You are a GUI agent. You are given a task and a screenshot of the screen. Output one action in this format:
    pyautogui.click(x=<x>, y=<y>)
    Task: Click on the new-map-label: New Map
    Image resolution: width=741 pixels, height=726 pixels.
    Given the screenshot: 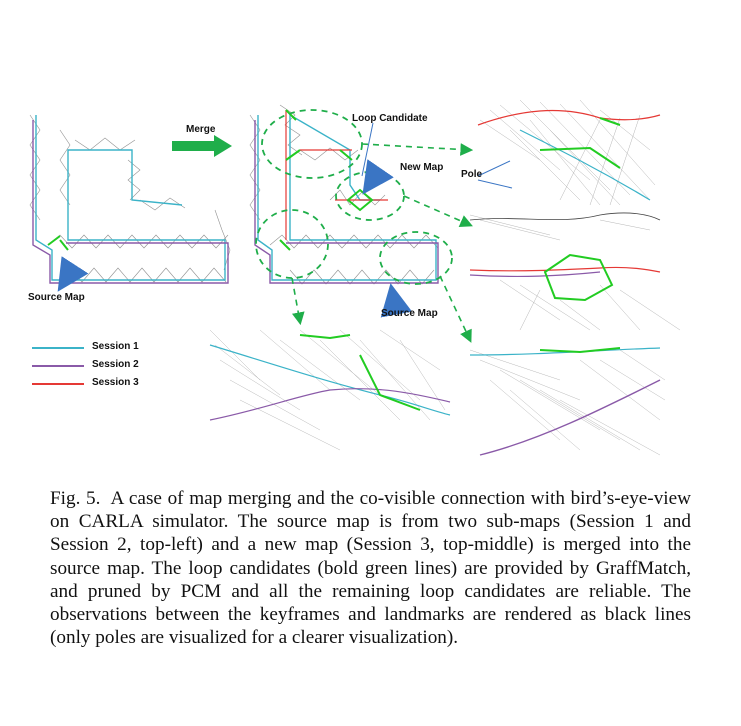 What is the action you would take?
    pyautogui.click(x=422, y=167)
    